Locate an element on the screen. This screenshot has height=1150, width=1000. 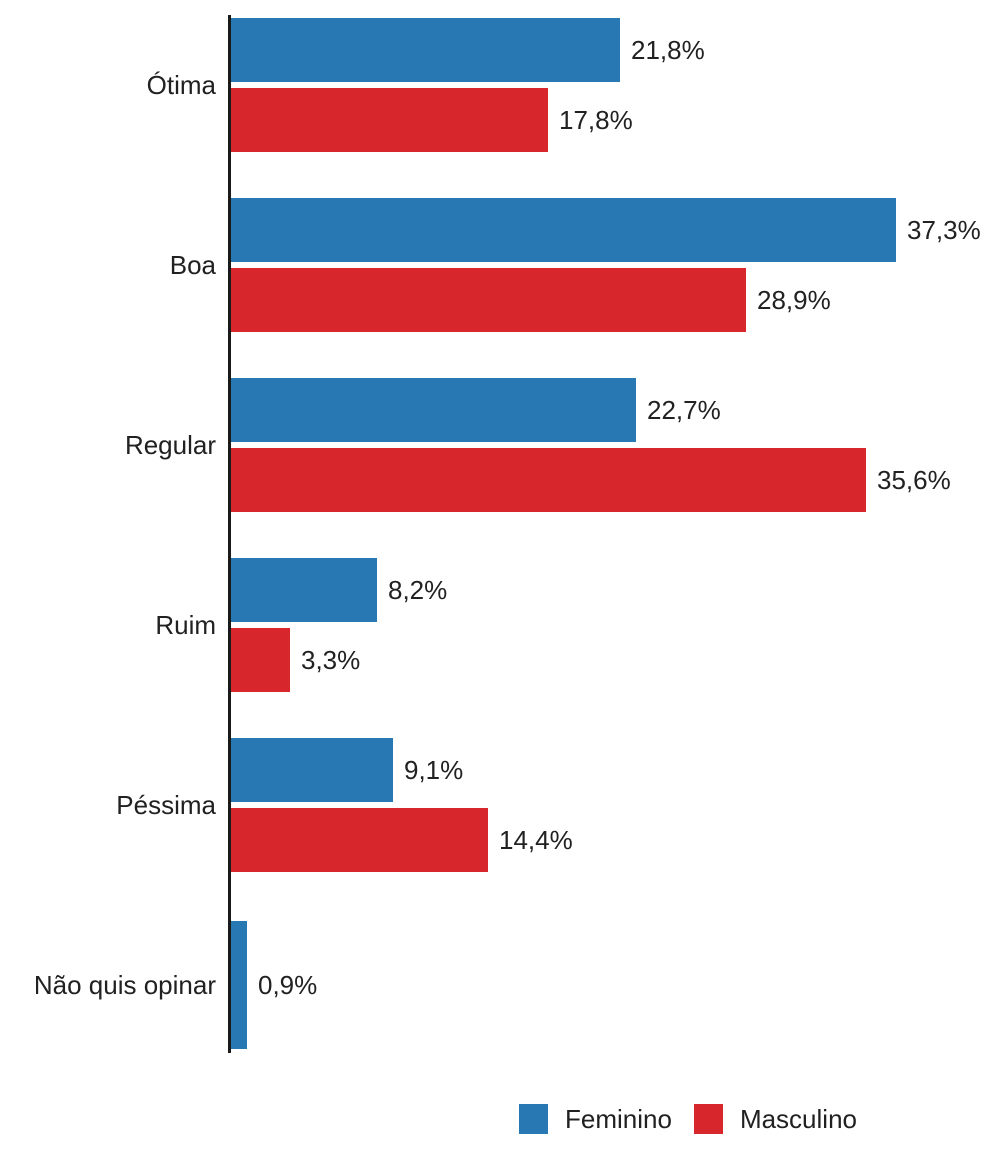
value-label-feminino-regular: 22,7% is located at coordinates (684, 410).